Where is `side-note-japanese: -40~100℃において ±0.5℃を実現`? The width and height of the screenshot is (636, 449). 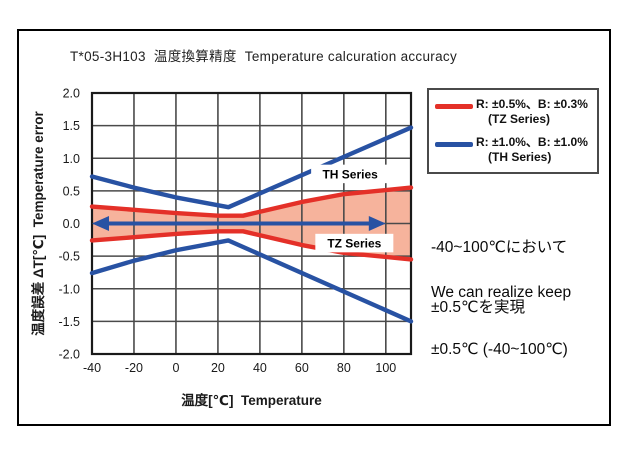 side-note-japanese: -40~100℃において ±0.5℃を実現 is located at coordinates (499, 268).